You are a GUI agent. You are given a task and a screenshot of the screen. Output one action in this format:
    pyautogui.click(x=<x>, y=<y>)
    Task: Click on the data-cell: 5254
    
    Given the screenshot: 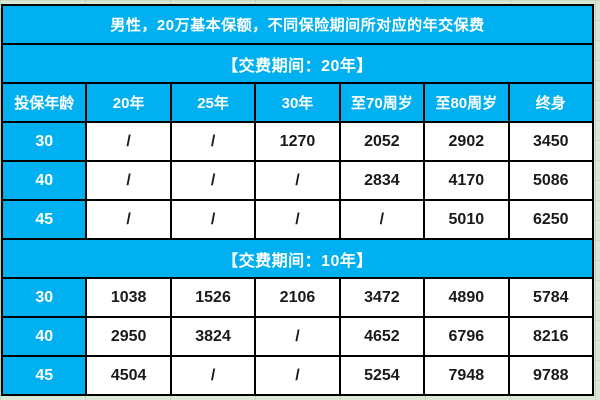 What is the action you would take?
    pyautogui.click(x=382, y=375)
    